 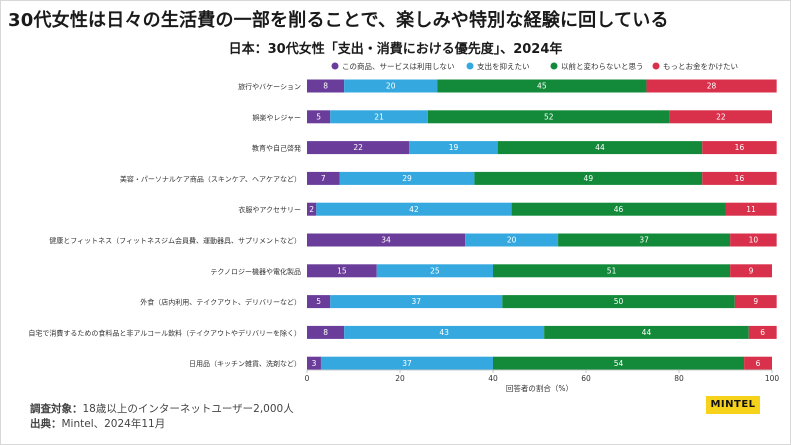 I want to click on data-label: 28, so click(x=712, y=86).